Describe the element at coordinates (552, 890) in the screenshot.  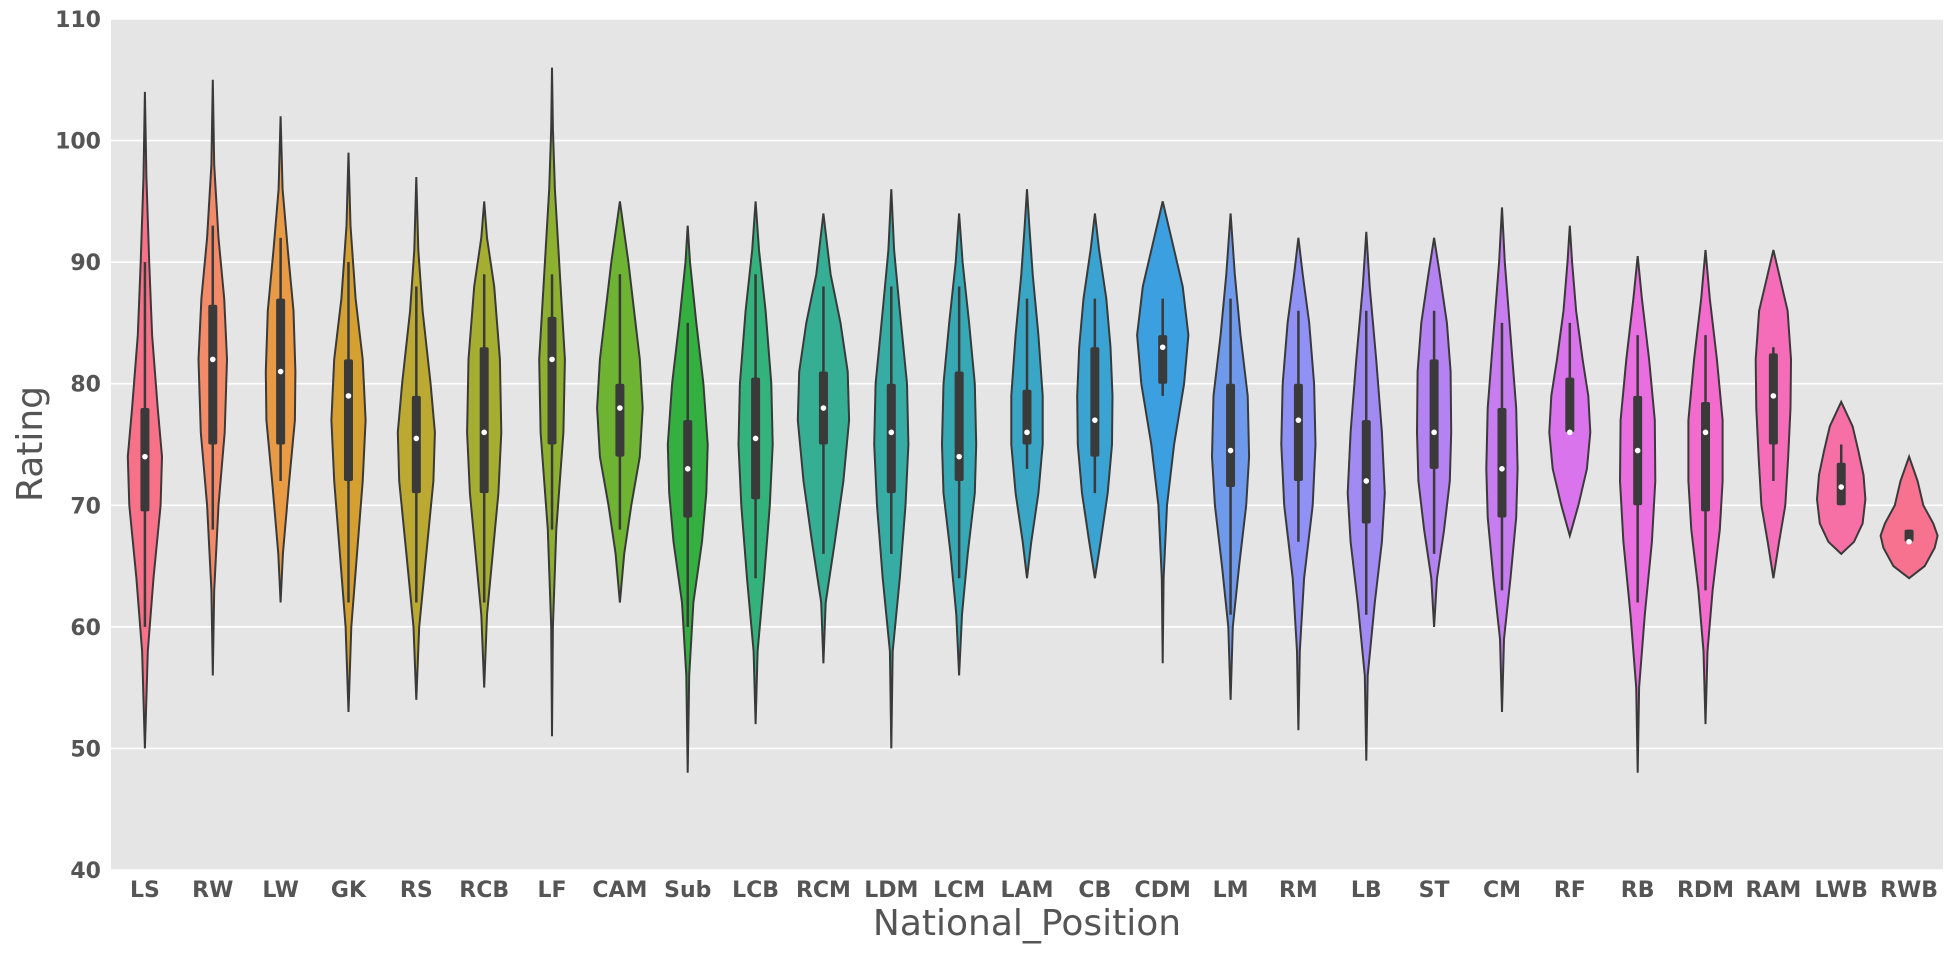
I see `x-tick-label: LF` at that location.